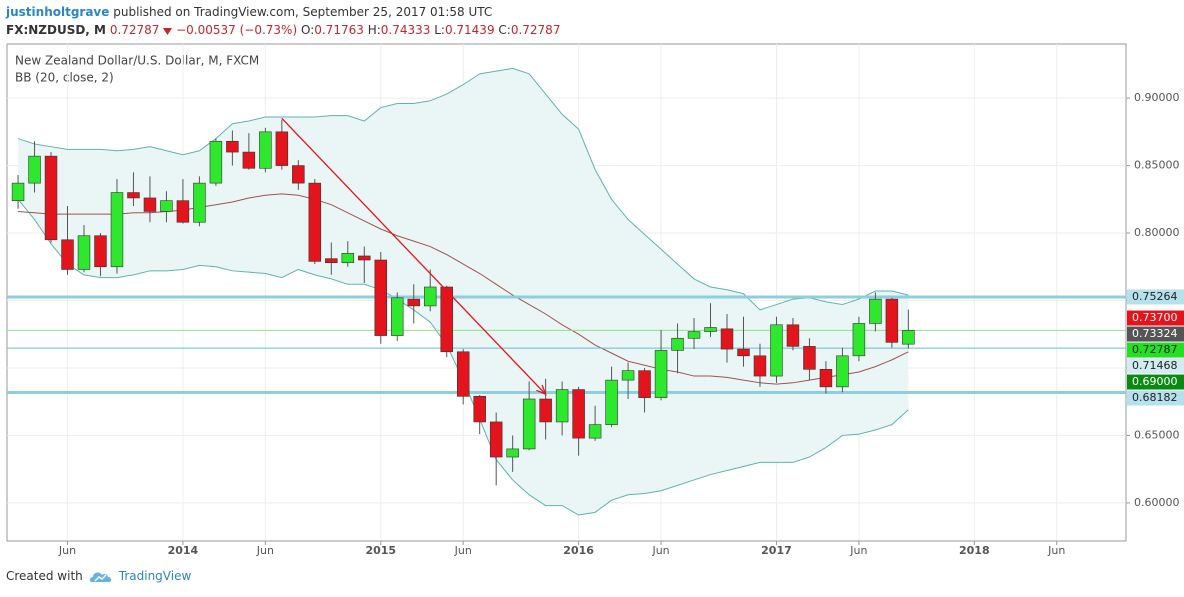 This screenshot has width=1184, height=597. I want to click on x-tick-label: 2018, so click(974, 550).